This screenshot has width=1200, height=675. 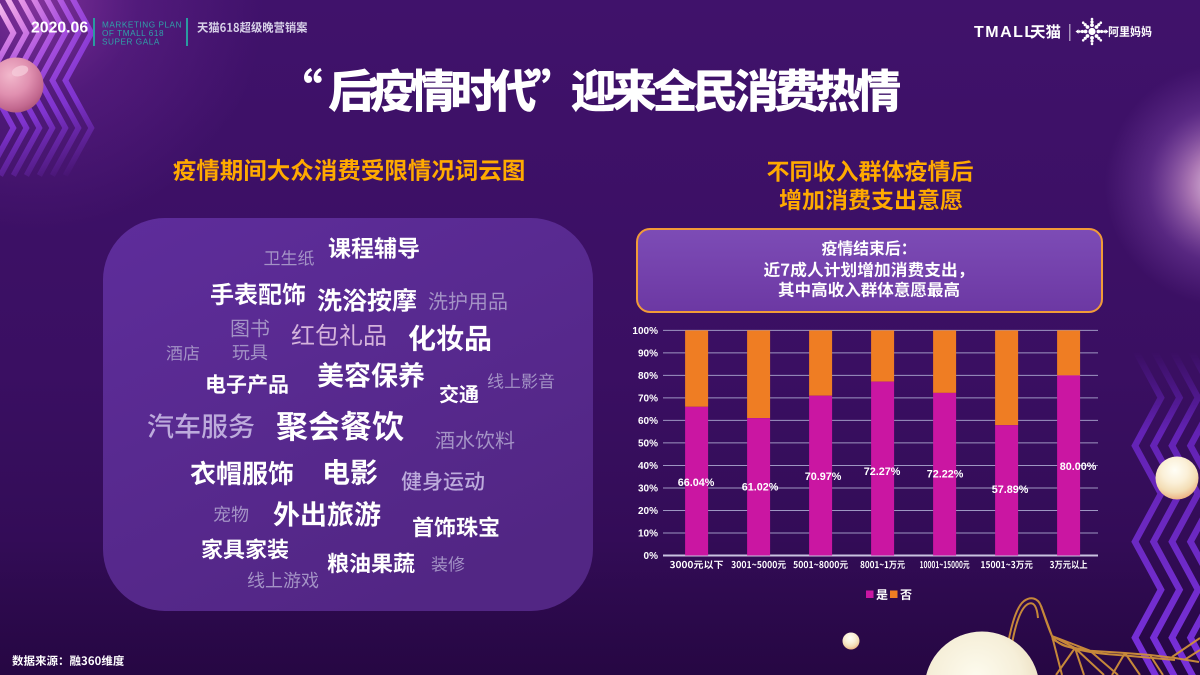 I want to click on svg-text: MARKETING PLAN, so click(x=142, y=25).